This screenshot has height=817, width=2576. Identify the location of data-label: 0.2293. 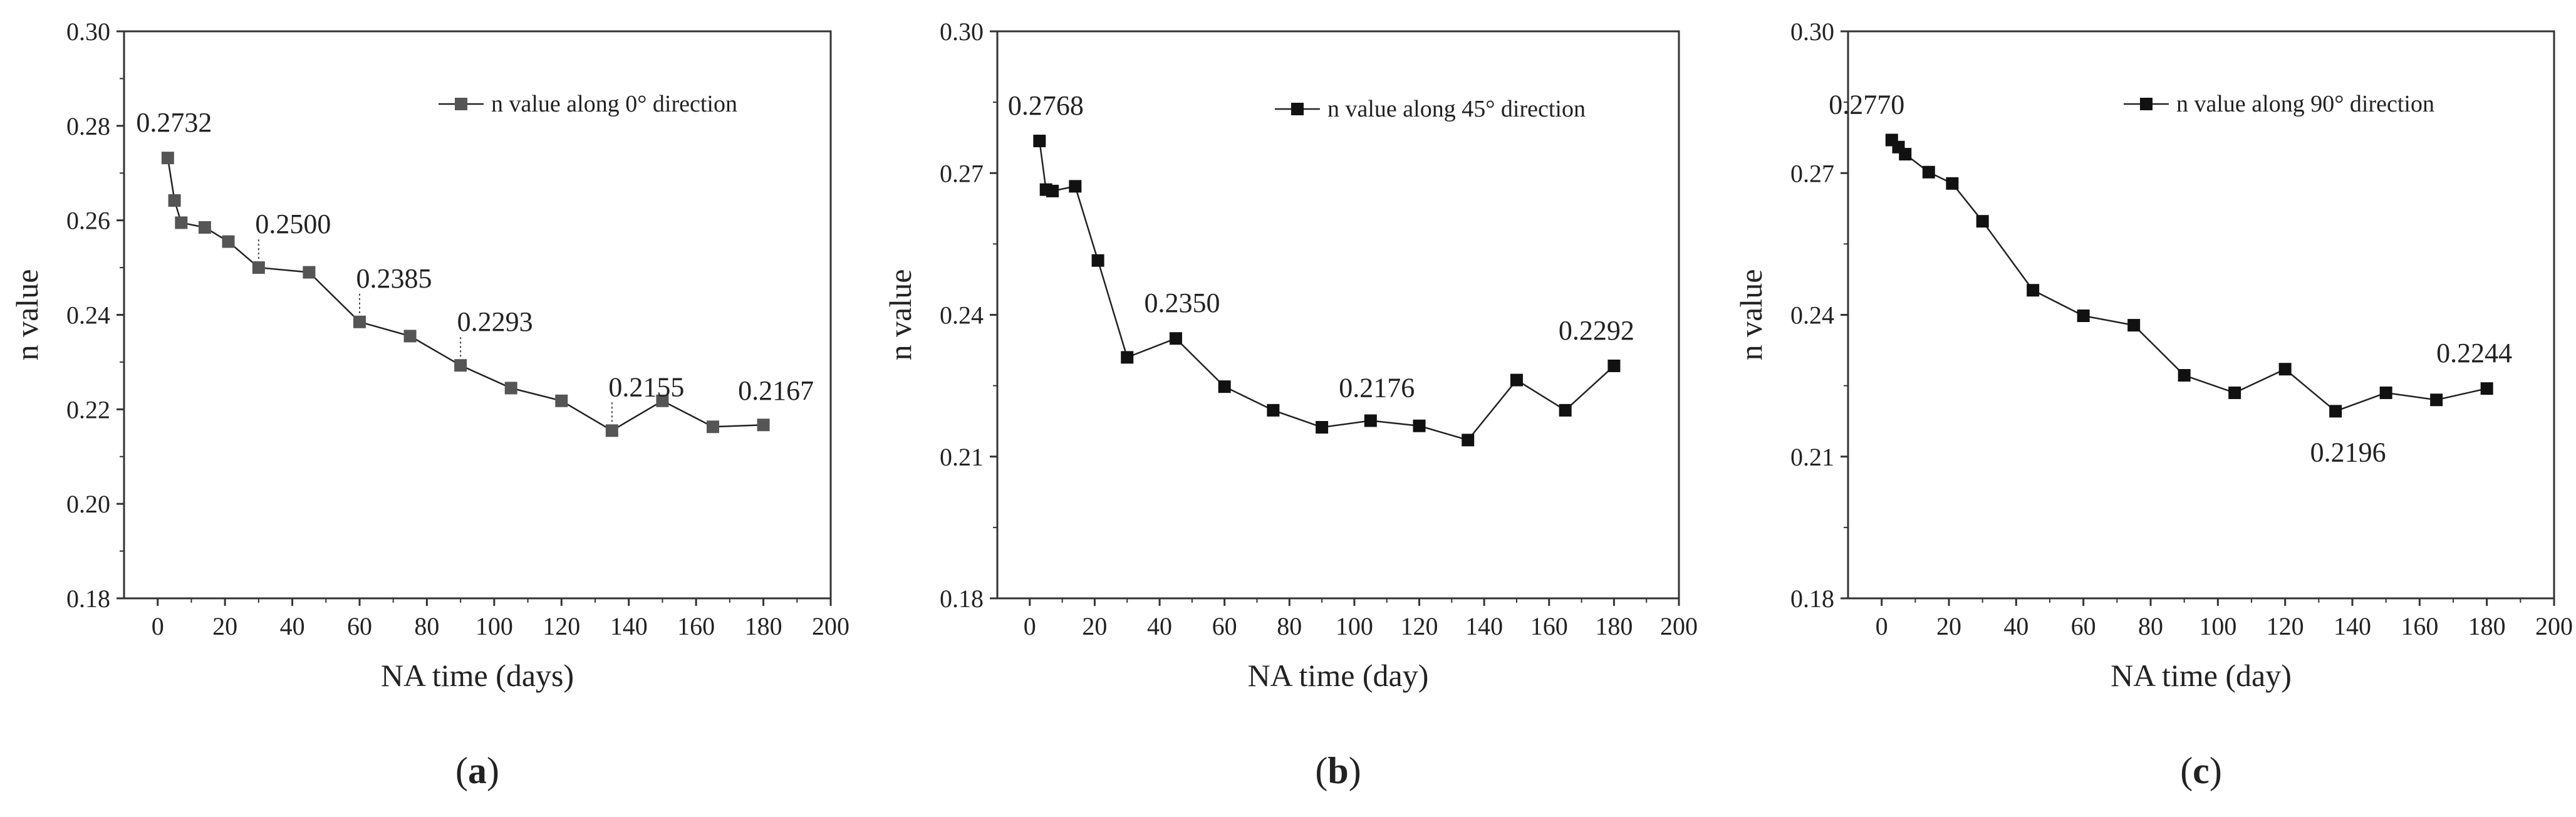
(495, 321).